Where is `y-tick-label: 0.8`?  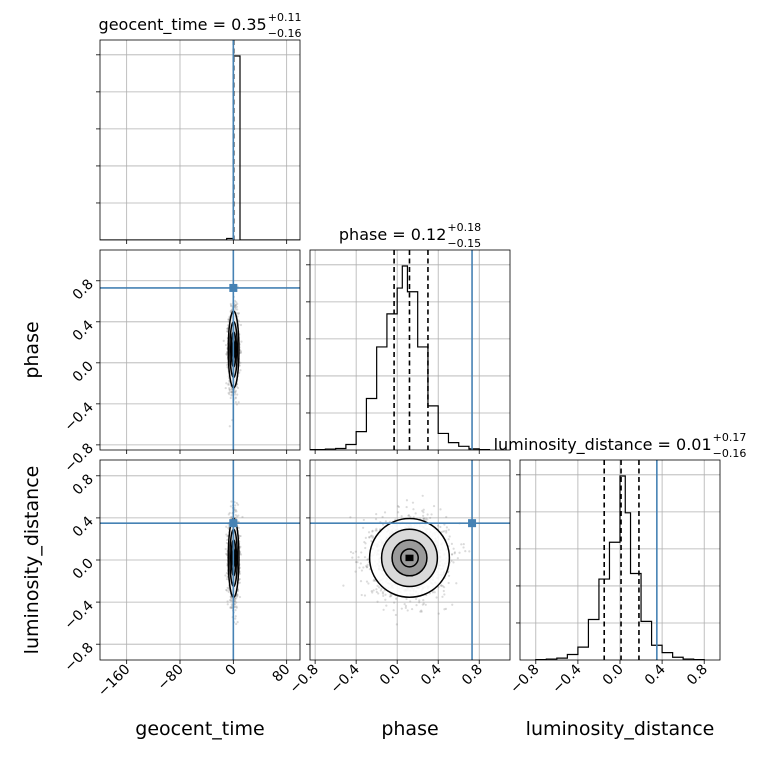
y-tick-label: 0.8 is located at coordinates (83, 484).